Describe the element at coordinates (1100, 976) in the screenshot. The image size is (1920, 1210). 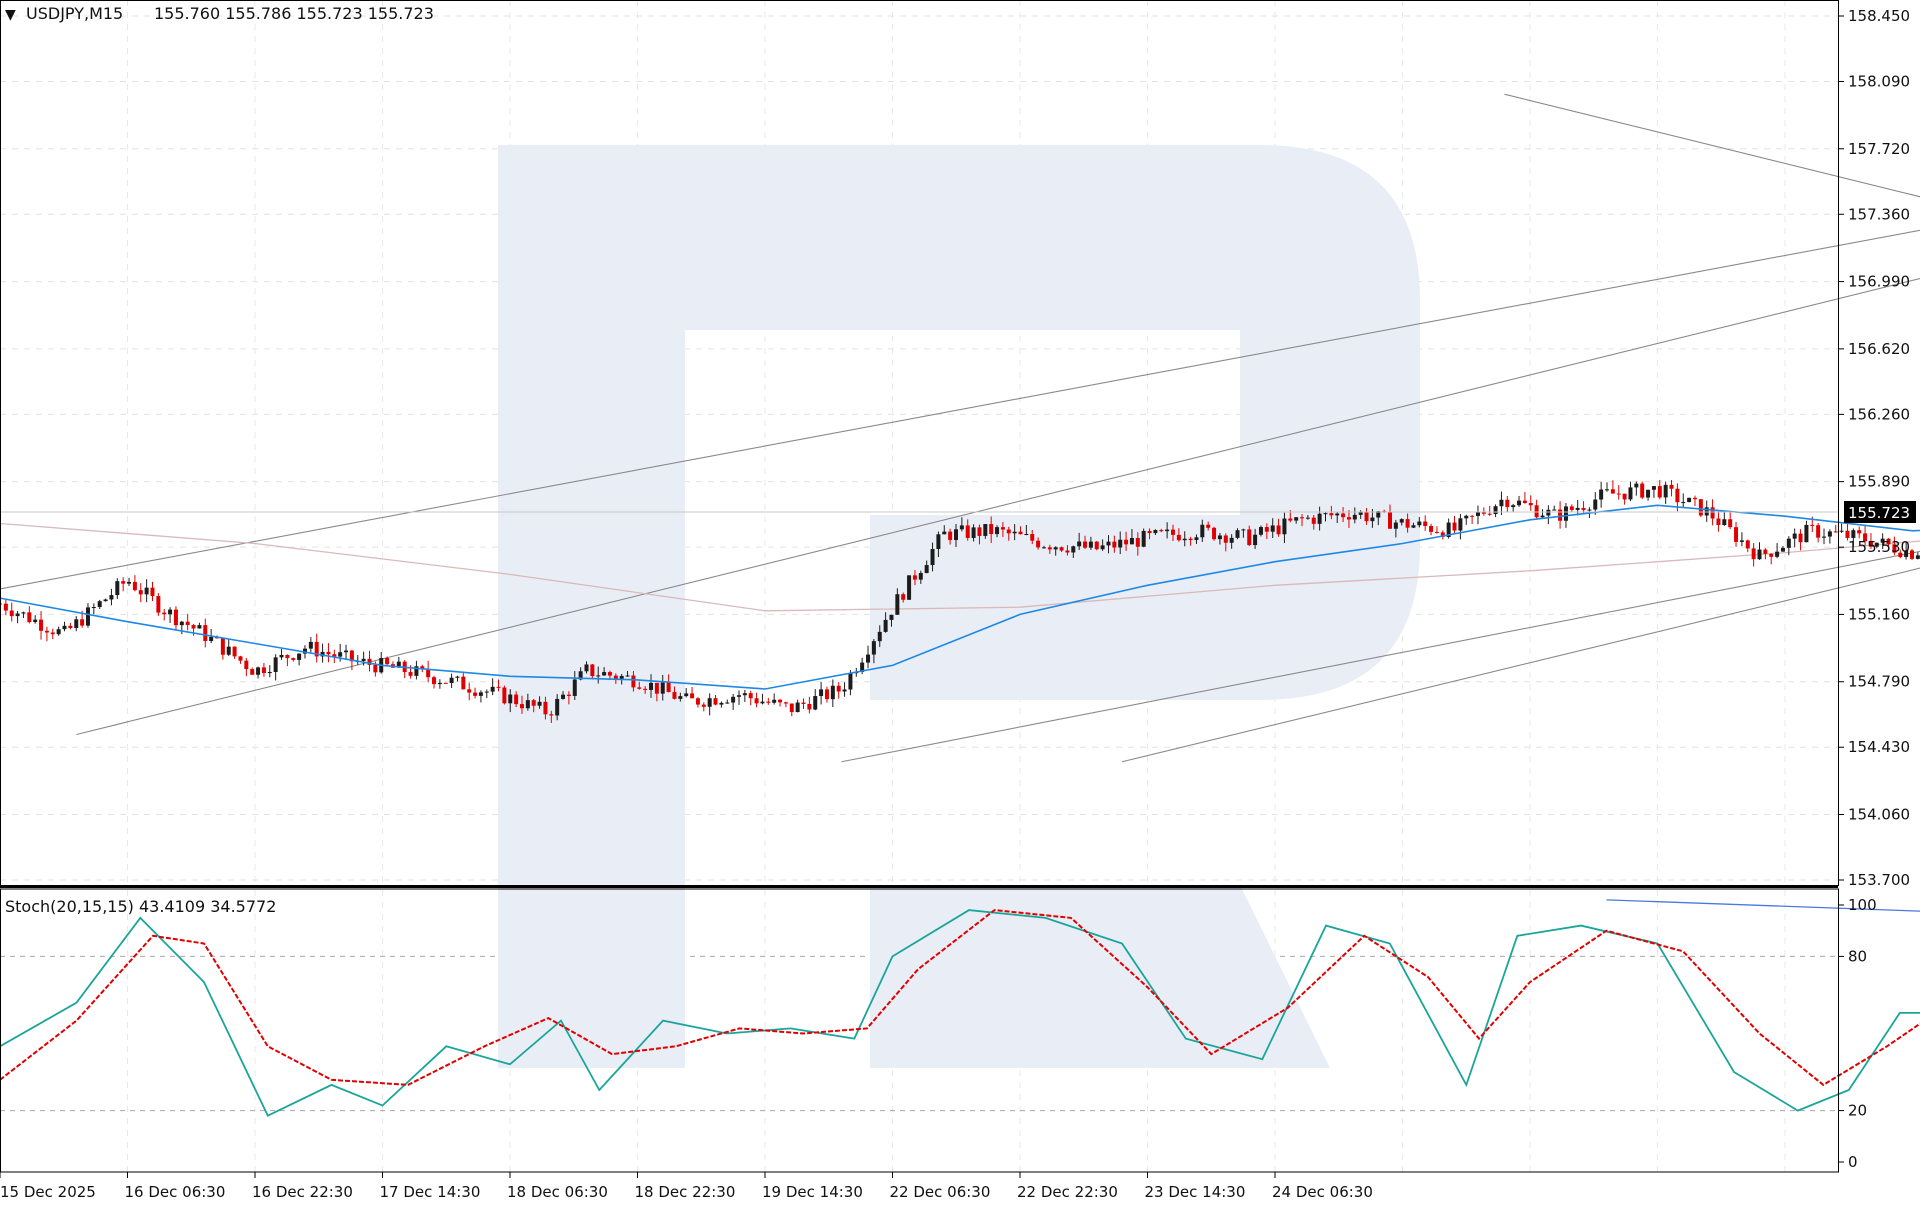
I see `watermark-leg` at that location.